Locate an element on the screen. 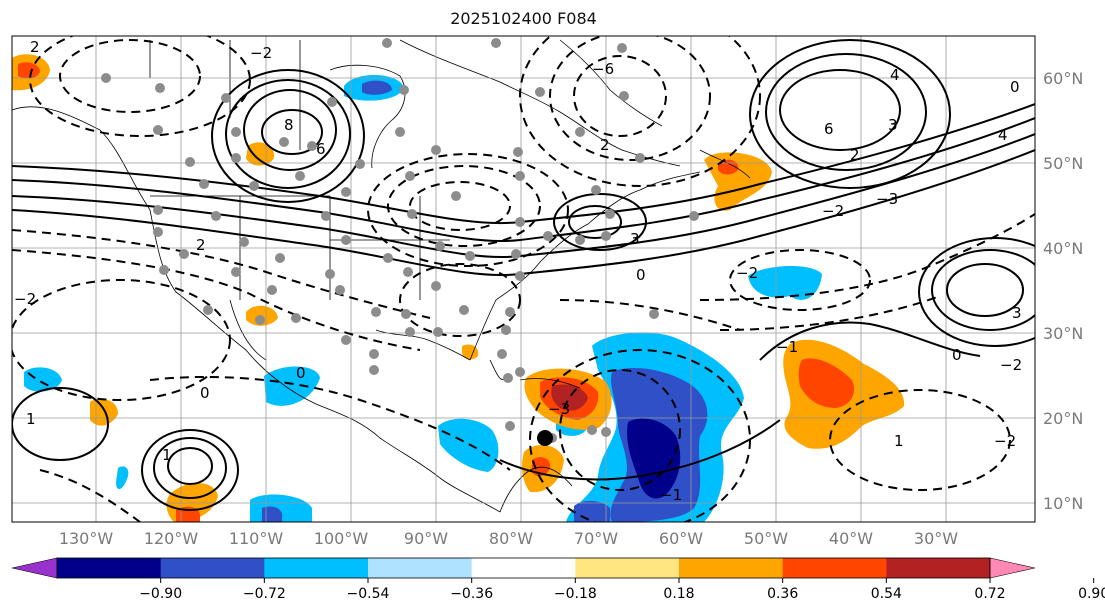 This screenshot has width=1105, height=615. lat-tick: 50°N is located at coordinates (1063, 163).